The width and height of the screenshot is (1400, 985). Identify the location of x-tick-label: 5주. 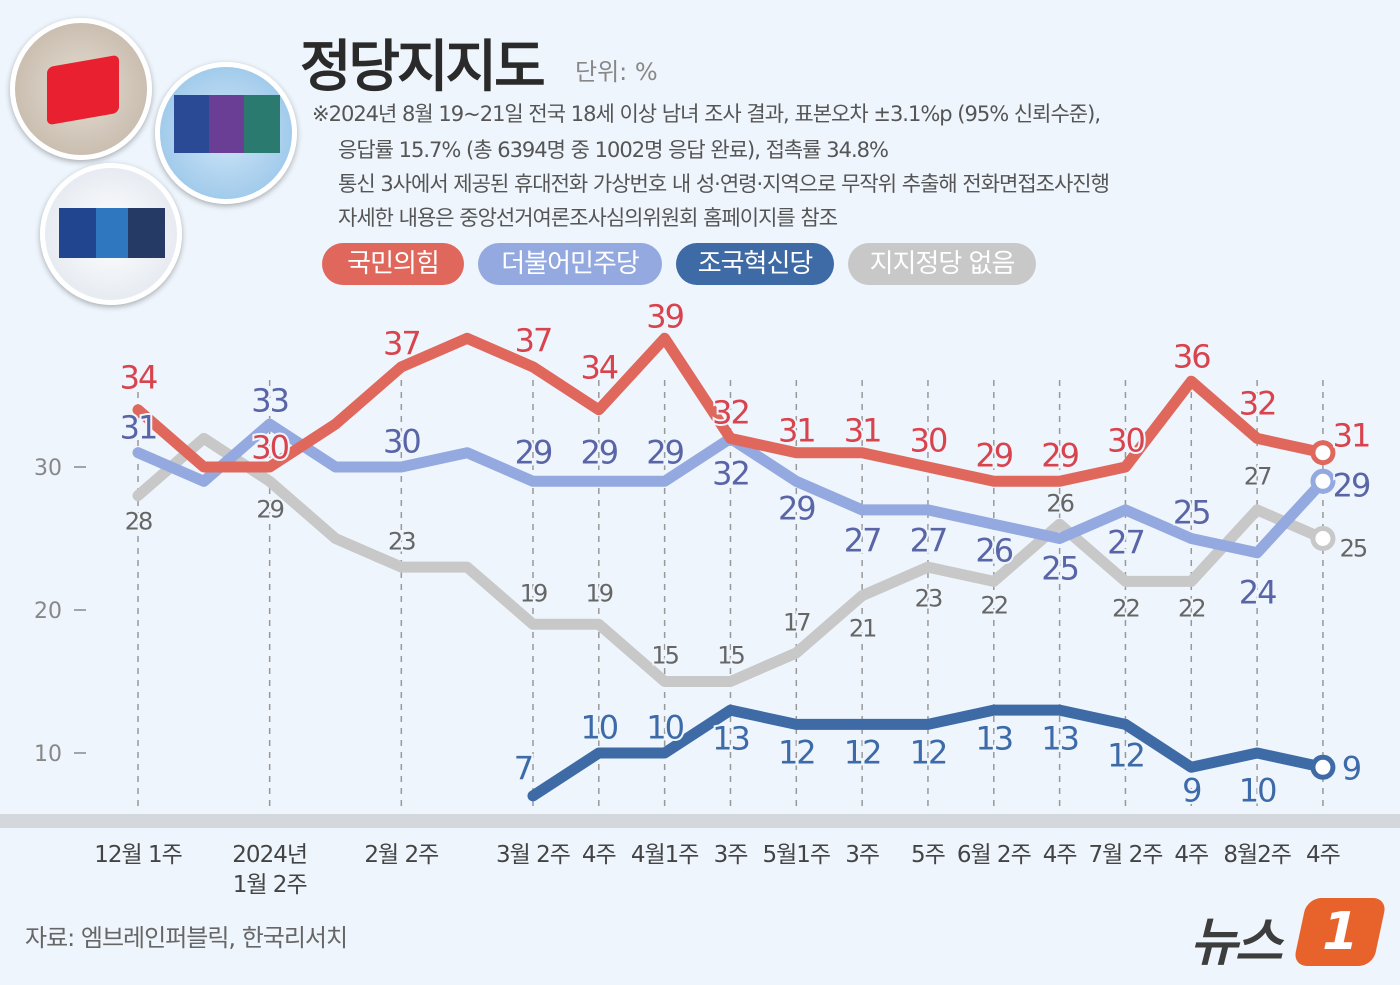
(928, 855).